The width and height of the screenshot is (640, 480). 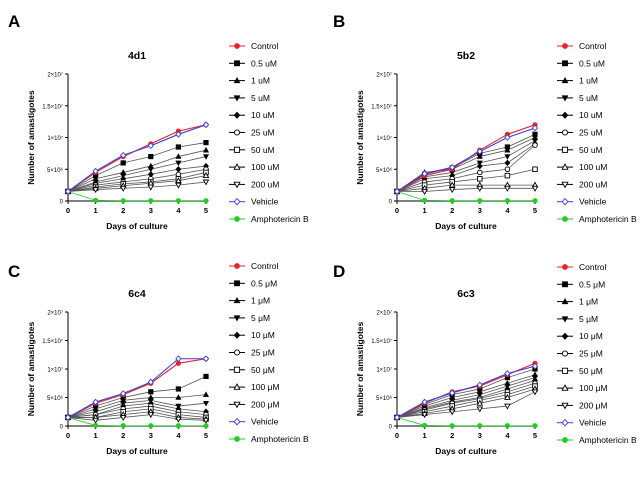 I want to click on legend-label: 25 uM, so click(x=591, y=133).